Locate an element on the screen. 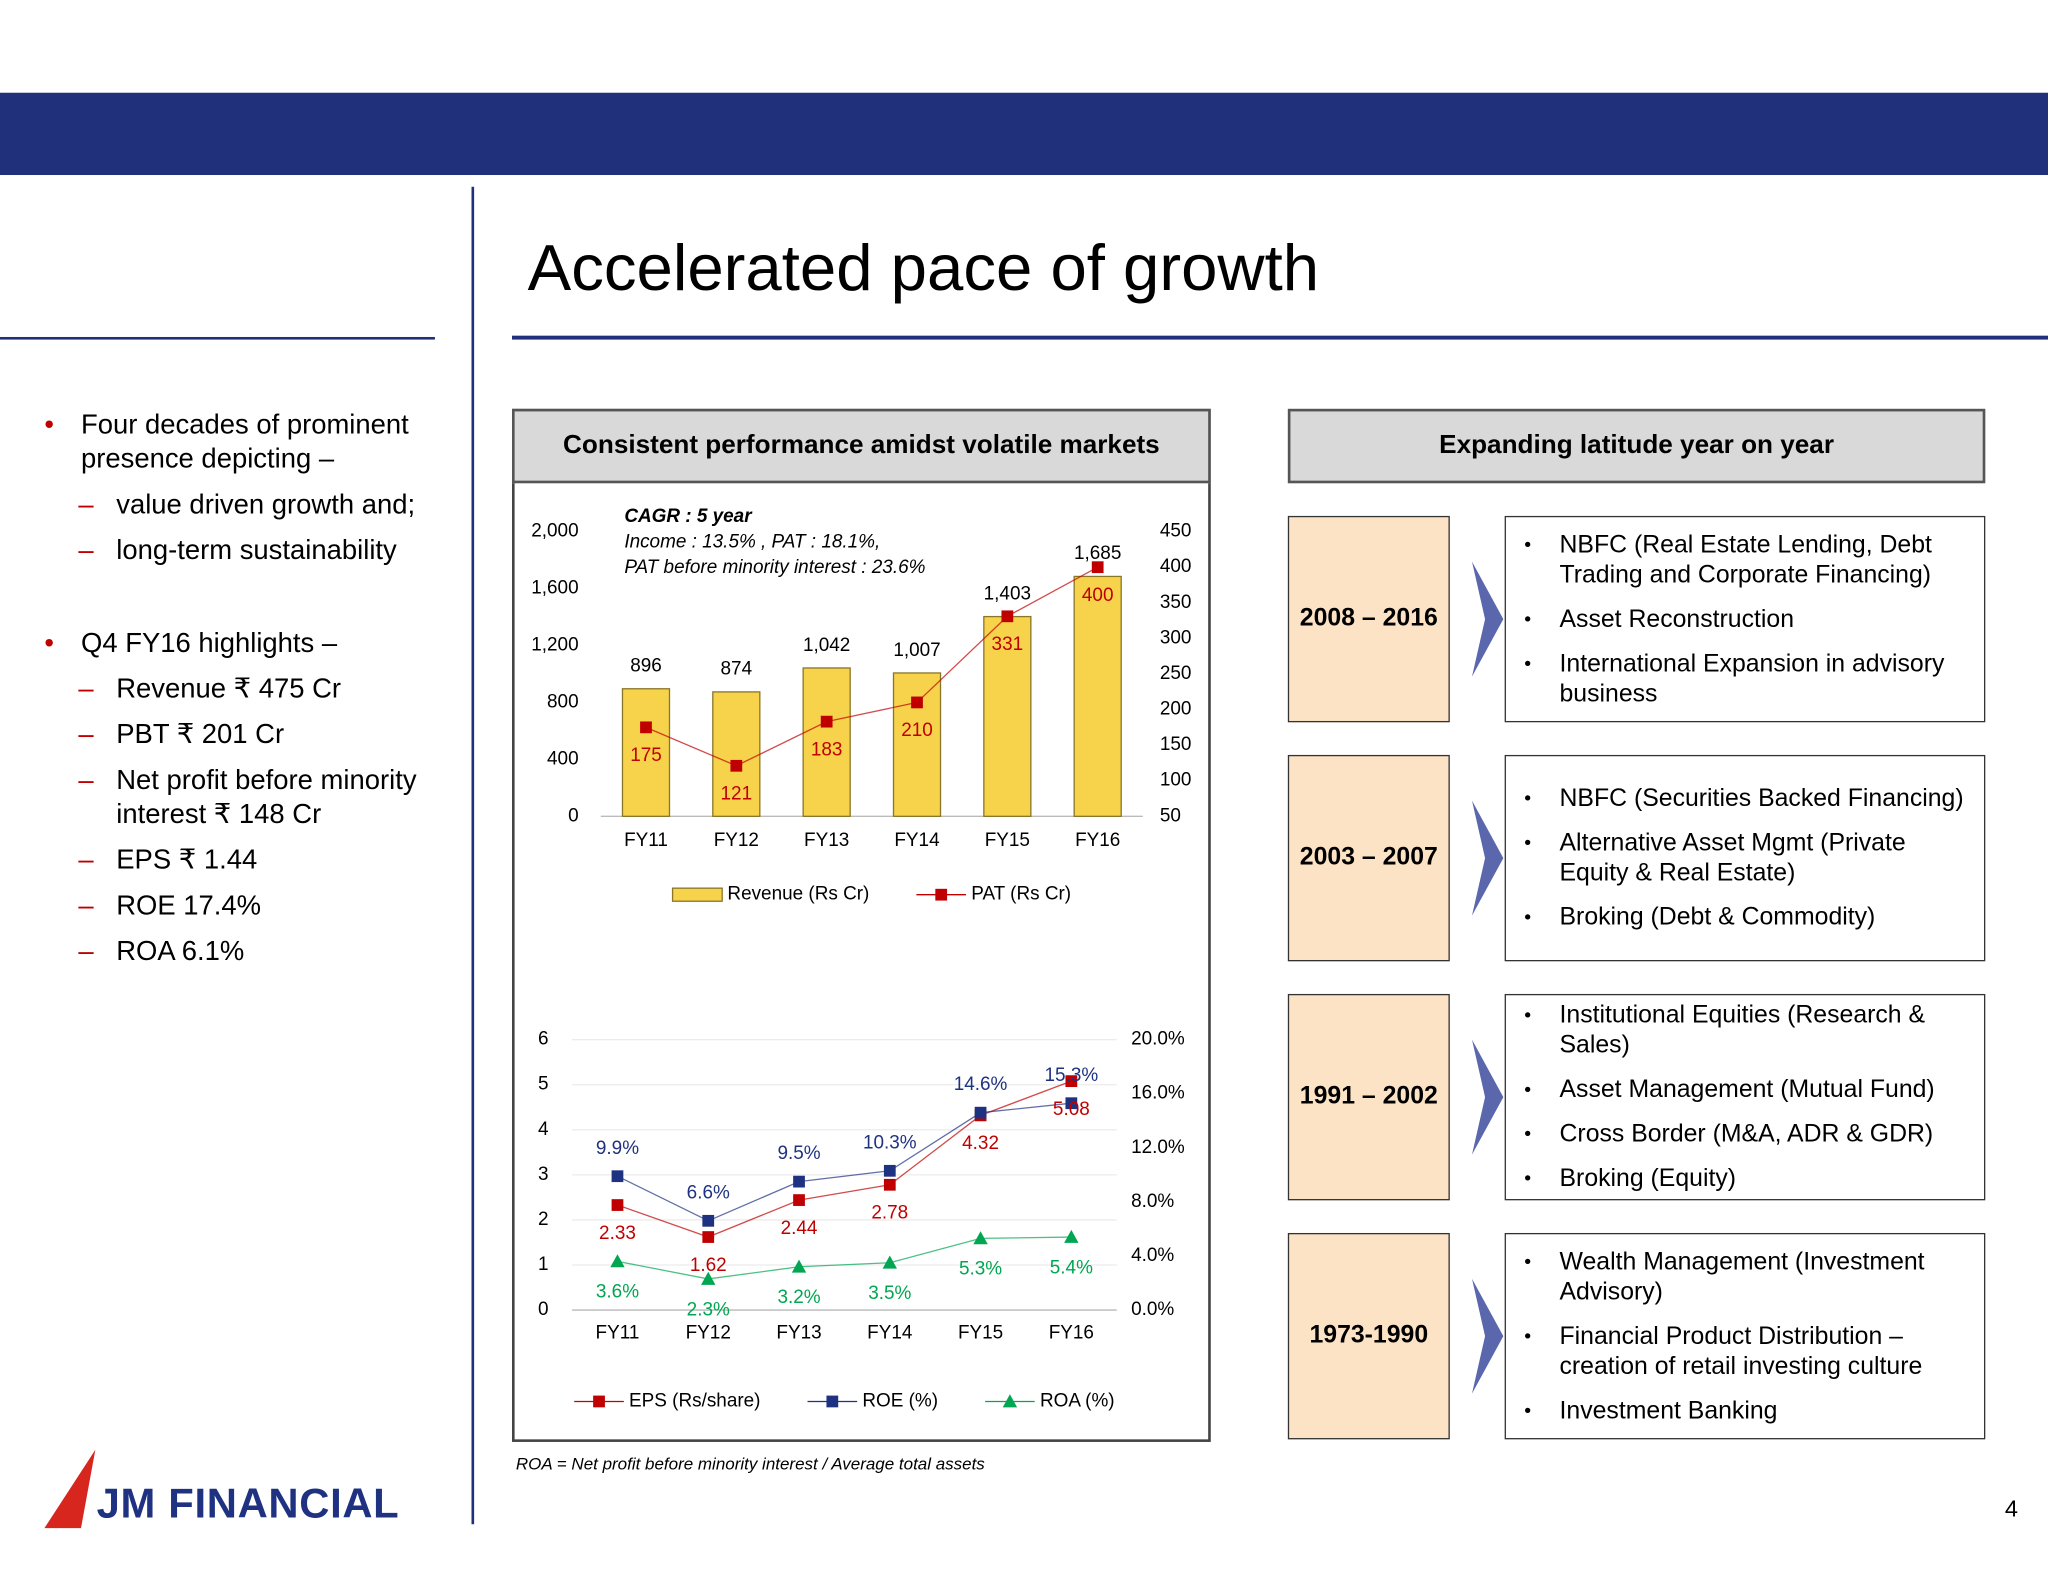 The width and height of the screenshot is (2048, 1582). period-years: 2003 – 2007 is located at coordinates (1368, 858).